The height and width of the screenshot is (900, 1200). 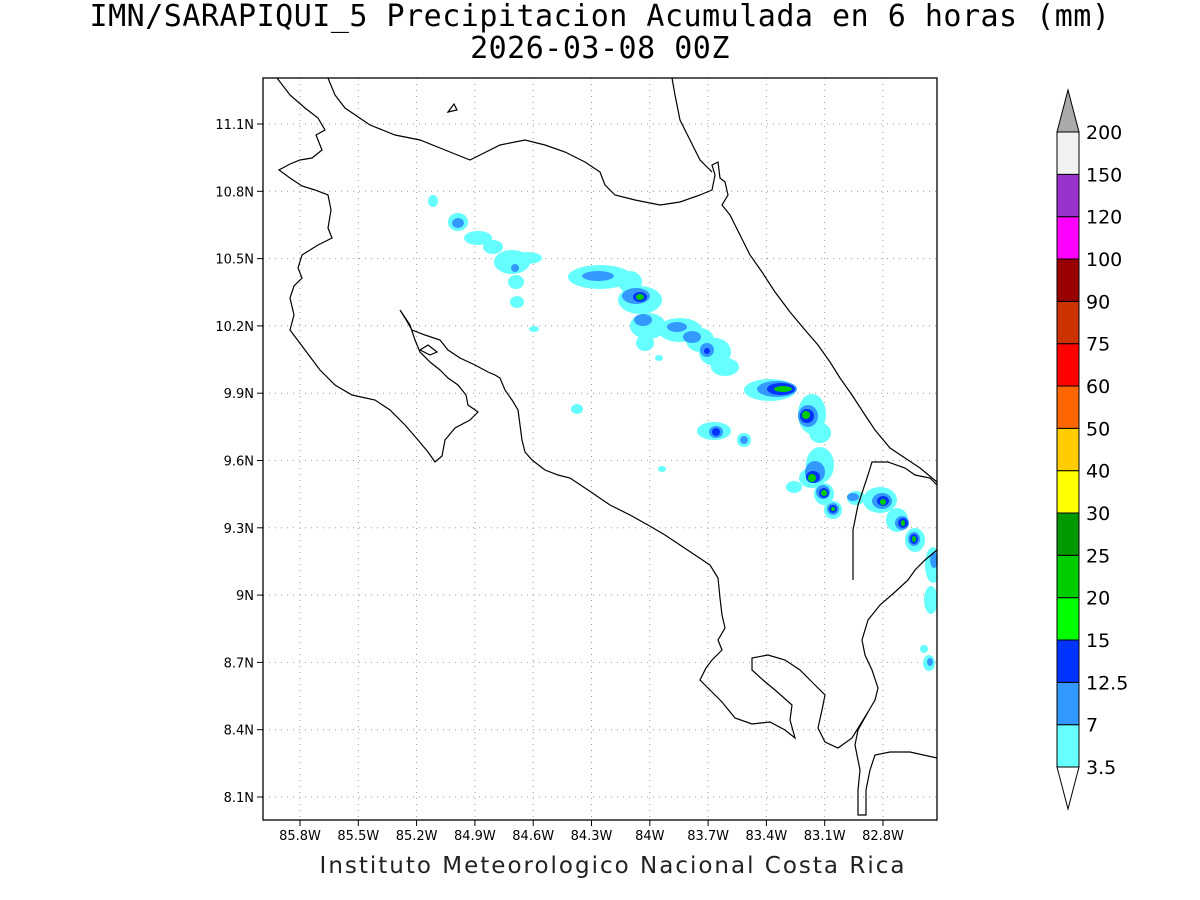 I want to click on lat-tick-label: 10.8N, so click(x=234, y=192).